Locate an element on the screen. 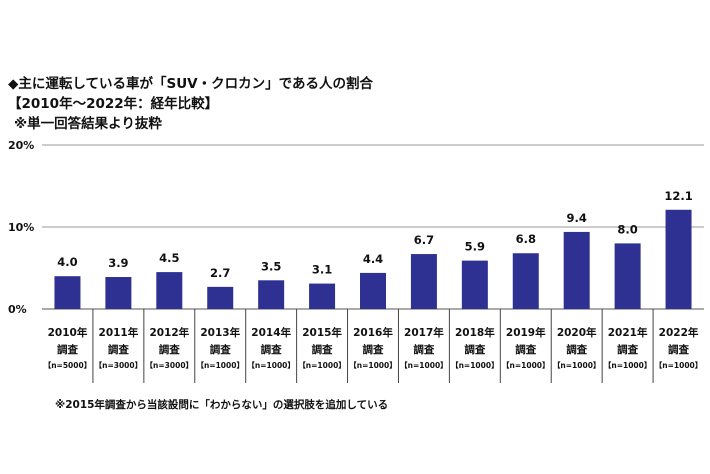 Image resolution: width=710 pixels, height=474 pixels. chart-footnote: ※2015年調査から当該設問に「わからない」の選択肢を追加している is located at coordinates (222, 405).